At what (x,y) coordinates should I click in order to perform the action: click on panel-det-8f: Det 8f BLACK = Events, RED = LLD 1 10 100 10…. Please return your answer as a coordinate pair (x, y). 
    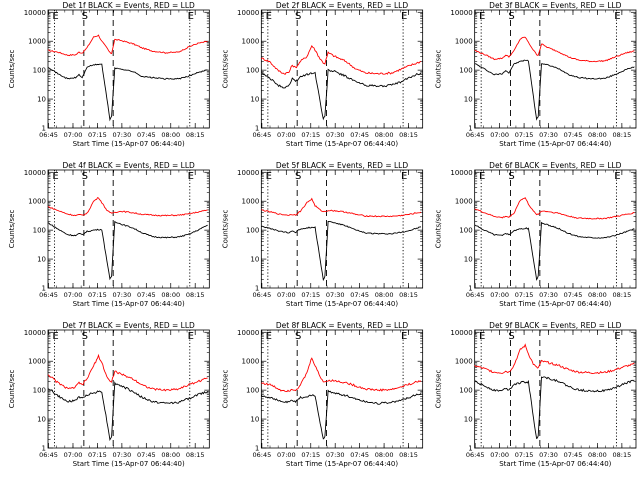
    Looking at the image, I should click on (322, 394).